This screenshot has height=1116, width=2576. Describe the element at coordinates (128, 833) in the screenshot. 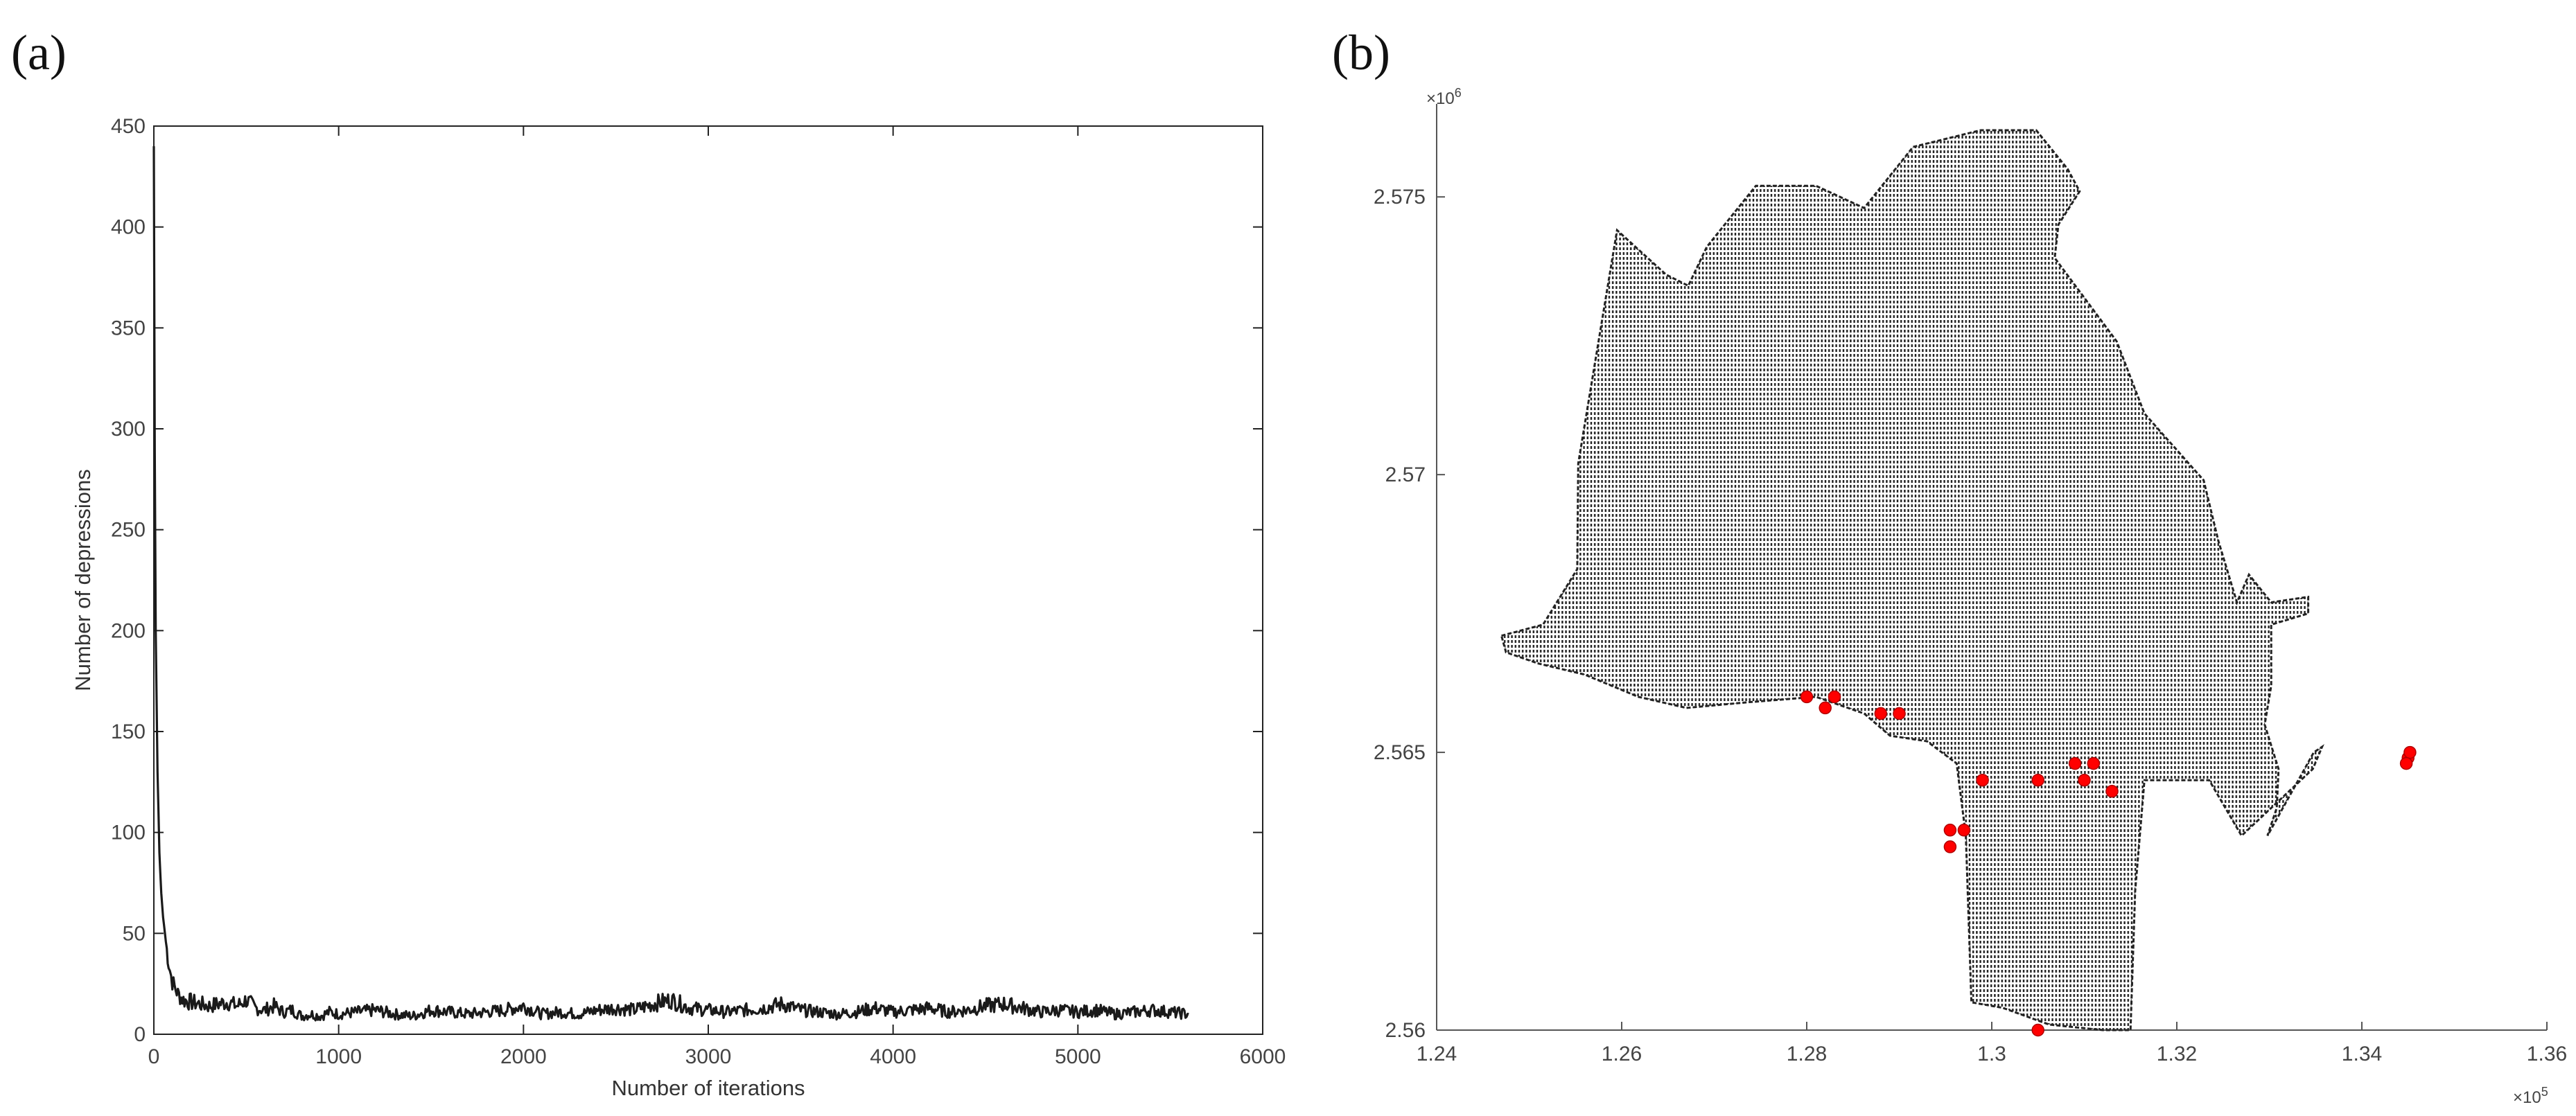

I see `y-tick-label-a: 100` at that location.